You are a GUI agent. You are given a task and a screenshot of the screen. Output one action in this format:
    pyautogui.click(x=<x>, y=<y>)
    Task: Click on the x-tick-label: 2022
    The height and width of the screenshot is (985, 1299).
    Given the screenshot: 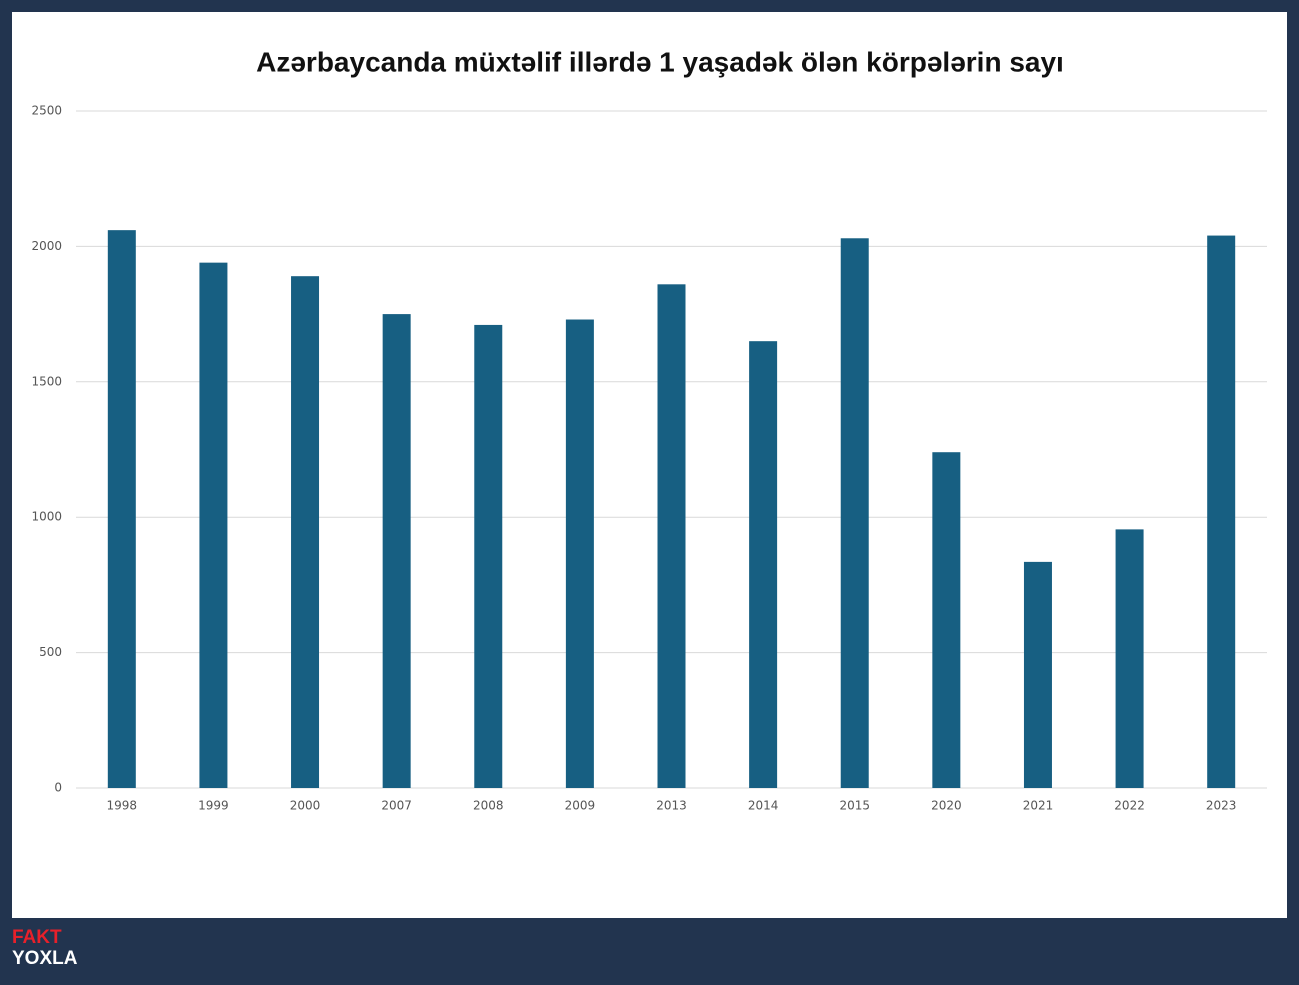 What is the action you would take?
    pyautogui.click(x=1129, y=806)
    